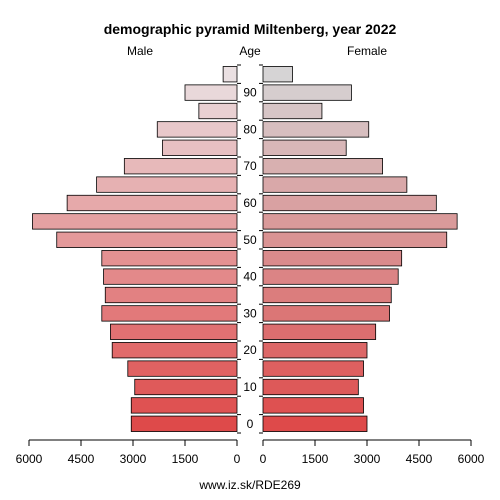 The height and width of the screenshot is (500, 500). Describe the element at coordinates (307, 92) in the screenshot. I see `bar-female-90+` at that location.